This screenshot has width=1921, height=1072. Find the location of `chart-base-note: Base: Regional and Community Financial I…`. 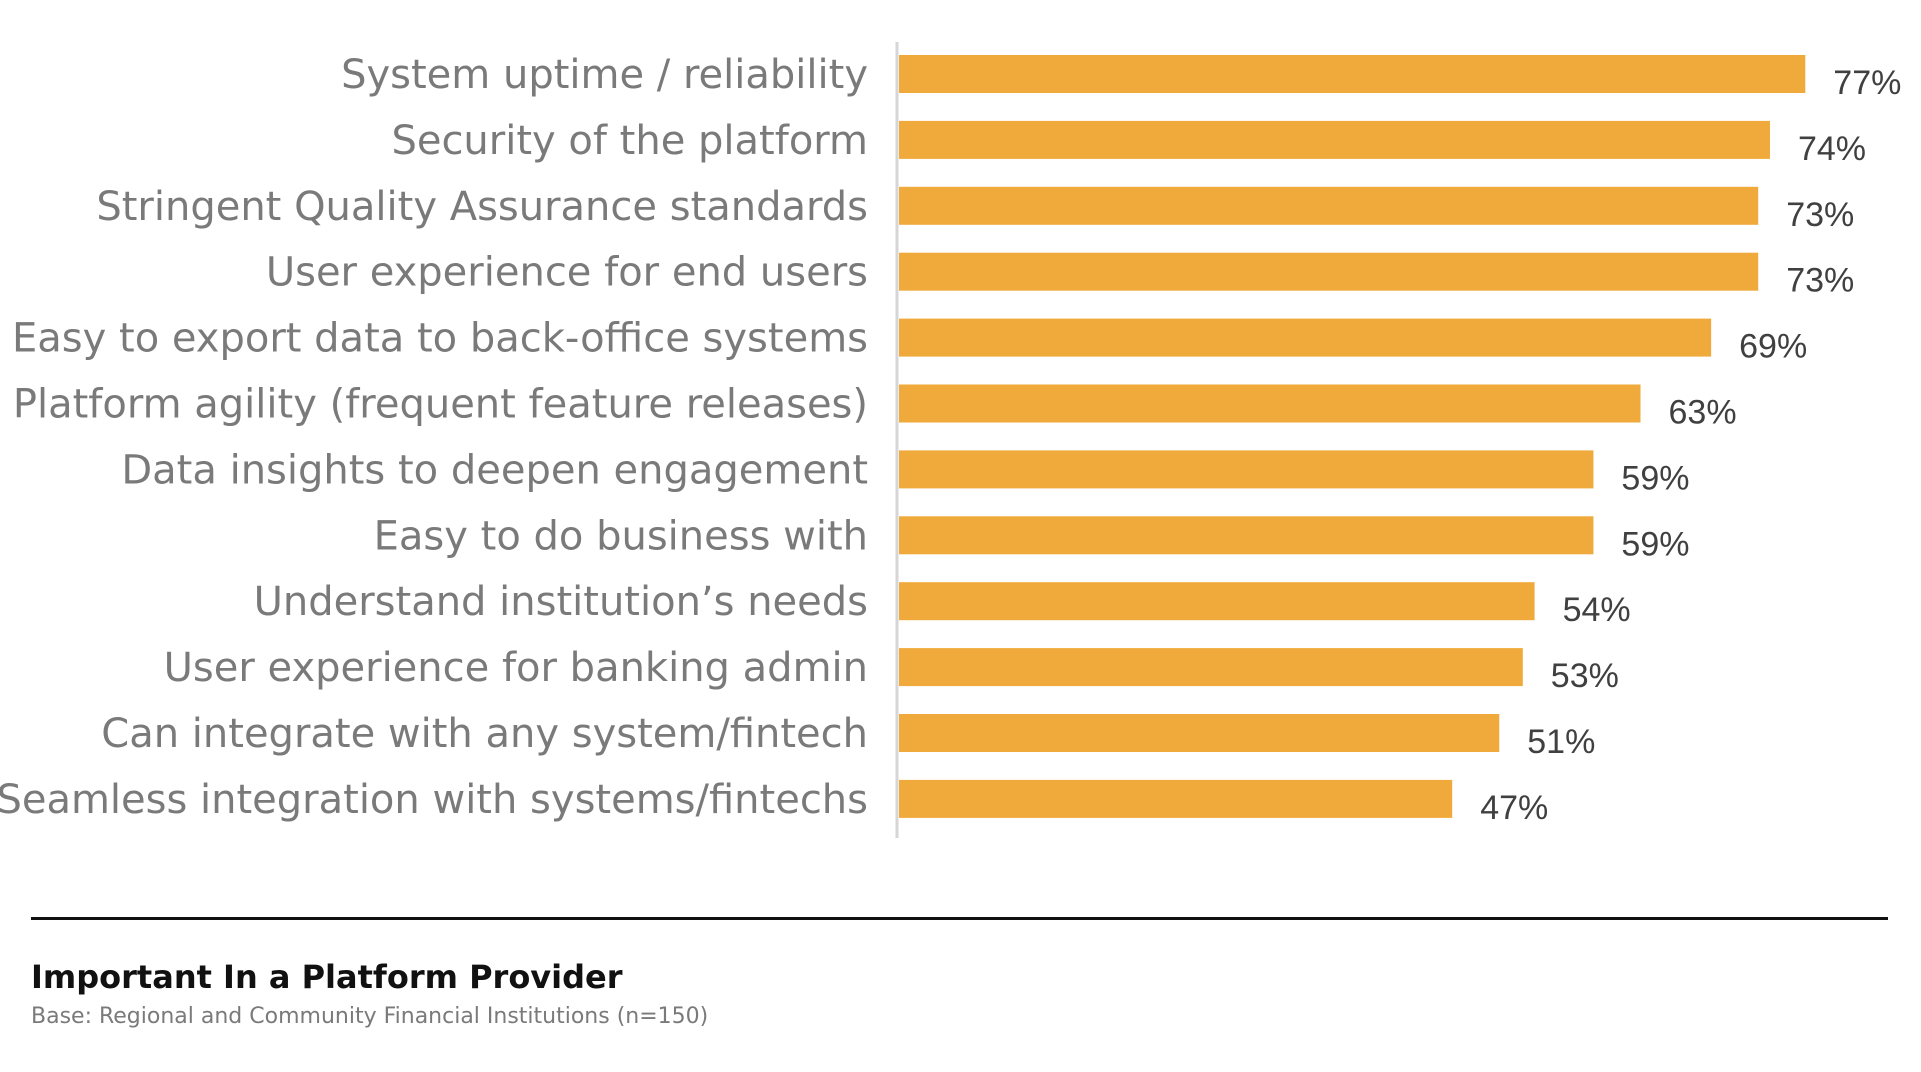

chart-base-note: Base: Regional and Community Financial I… is located at coordinates (370, 1016).